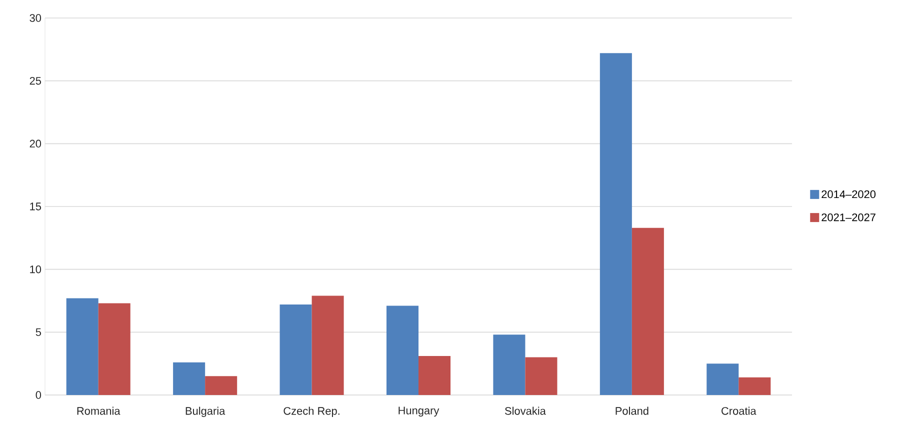 This screenshot has width=912, height=430. Describe the element at coordinates (98, 410) in the screenshot. I see `x-tick-label: Romania` at that location.